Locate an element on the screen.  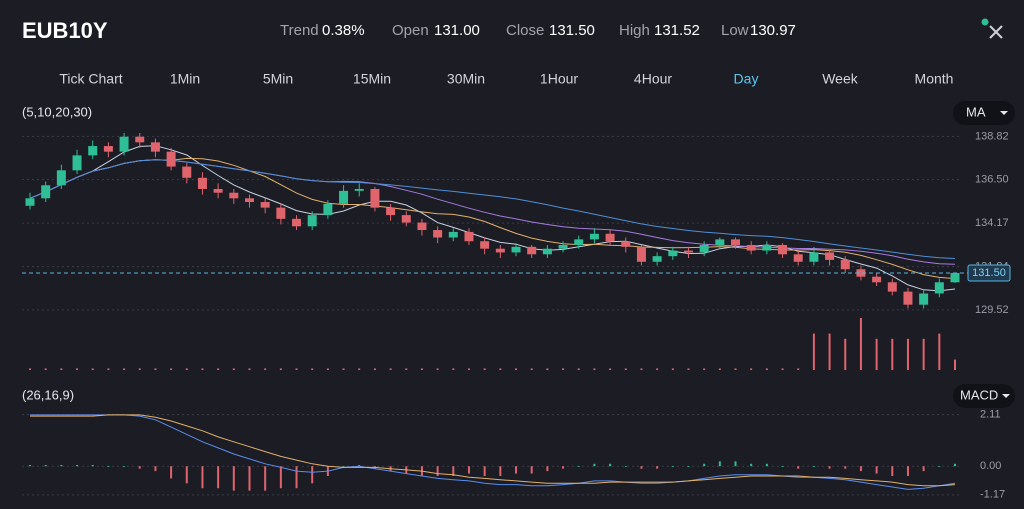
last-price-label: 131.50 is located at coordinates (989, 273).